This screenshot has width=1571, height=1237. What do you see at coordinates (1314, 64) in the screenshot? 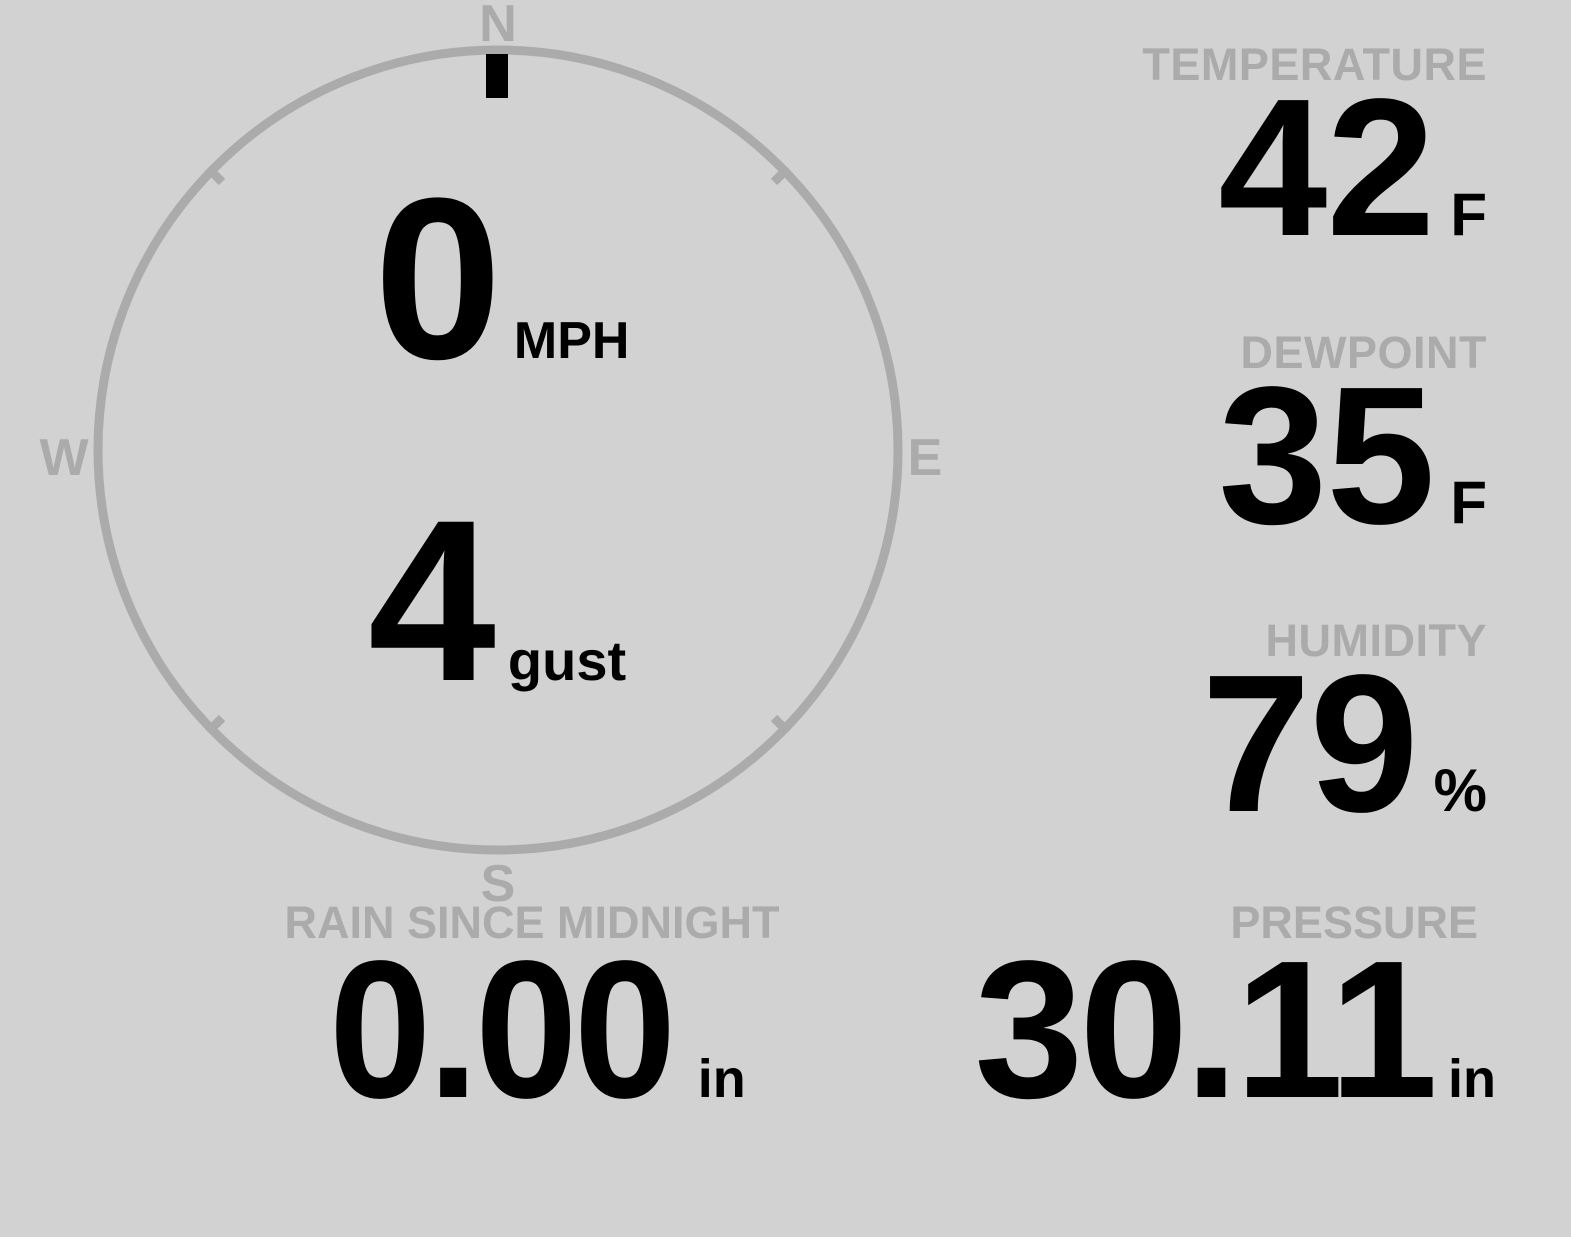
I see `metric-temperature-label: TEMPERATURE` at bounding box center [1314, 64].